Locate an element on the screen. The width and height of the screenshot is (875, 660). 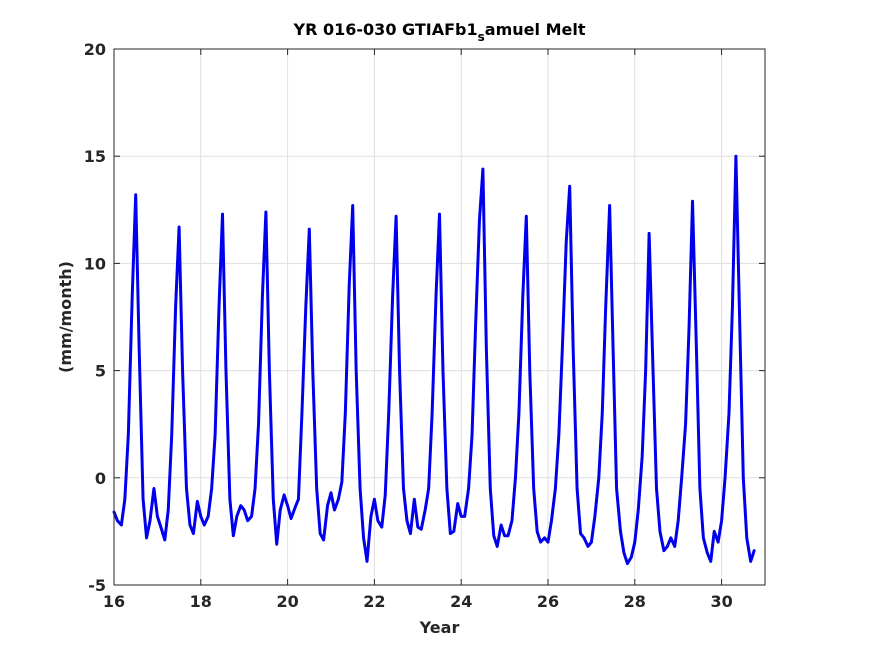
y-axis-label: (mm/month) is located at coordinates (65, 317).